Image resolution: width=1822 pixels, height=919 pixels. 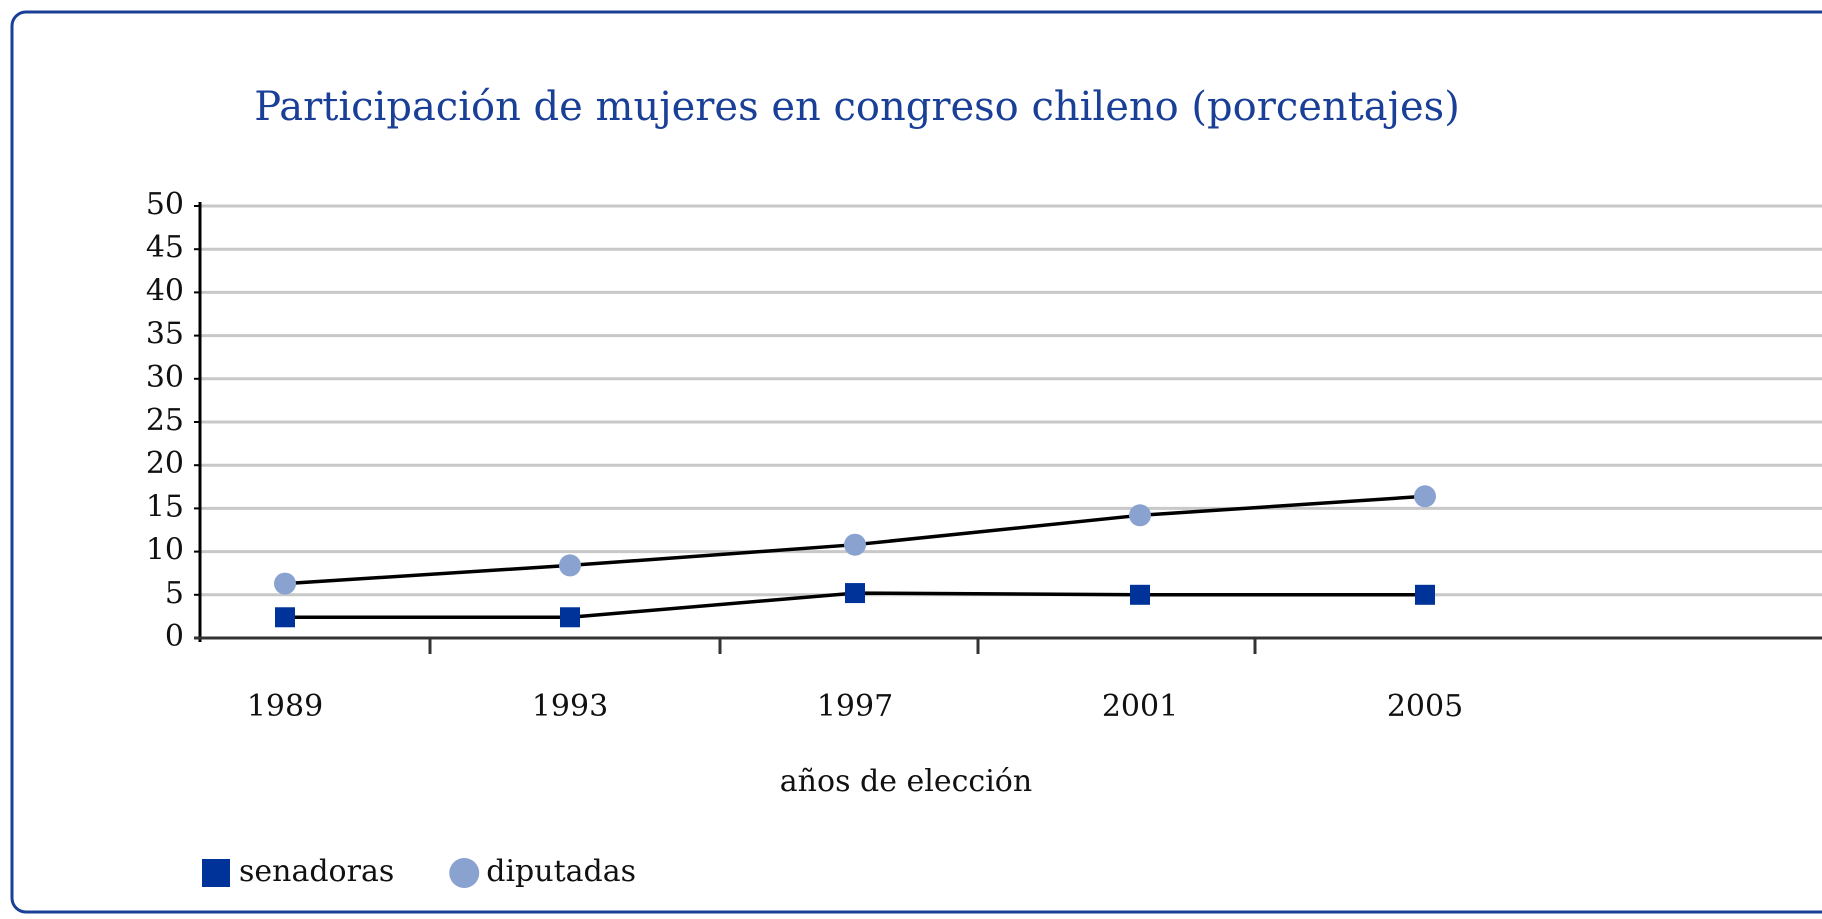 What do you see at coordinates (165, 550) in the screenshot?
I see `y-tick-label: 10` at bounding box center [165, 550].